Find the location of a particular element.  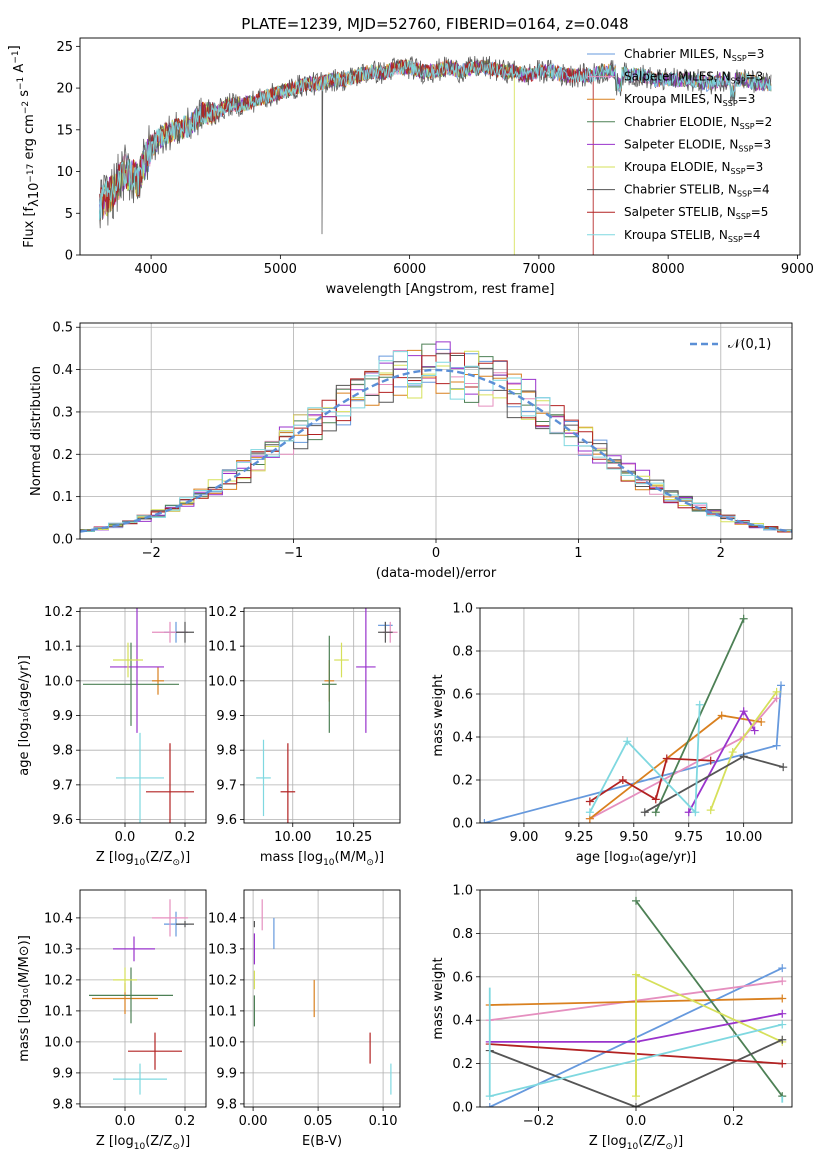

x-tick-label: 9000 is located at coordinates (797, 269).